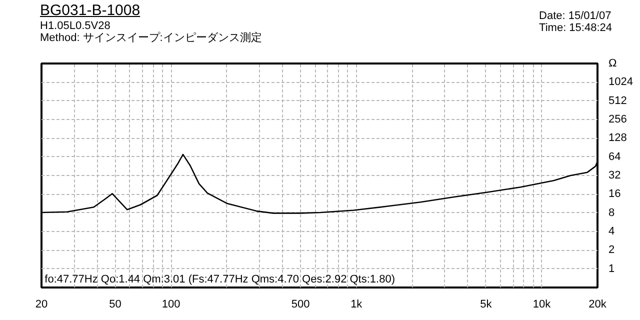  What do you see at coordinates (614, 194) in the screenshot?
I see `y-tick-label: 16` at bounding box center [614, 194].